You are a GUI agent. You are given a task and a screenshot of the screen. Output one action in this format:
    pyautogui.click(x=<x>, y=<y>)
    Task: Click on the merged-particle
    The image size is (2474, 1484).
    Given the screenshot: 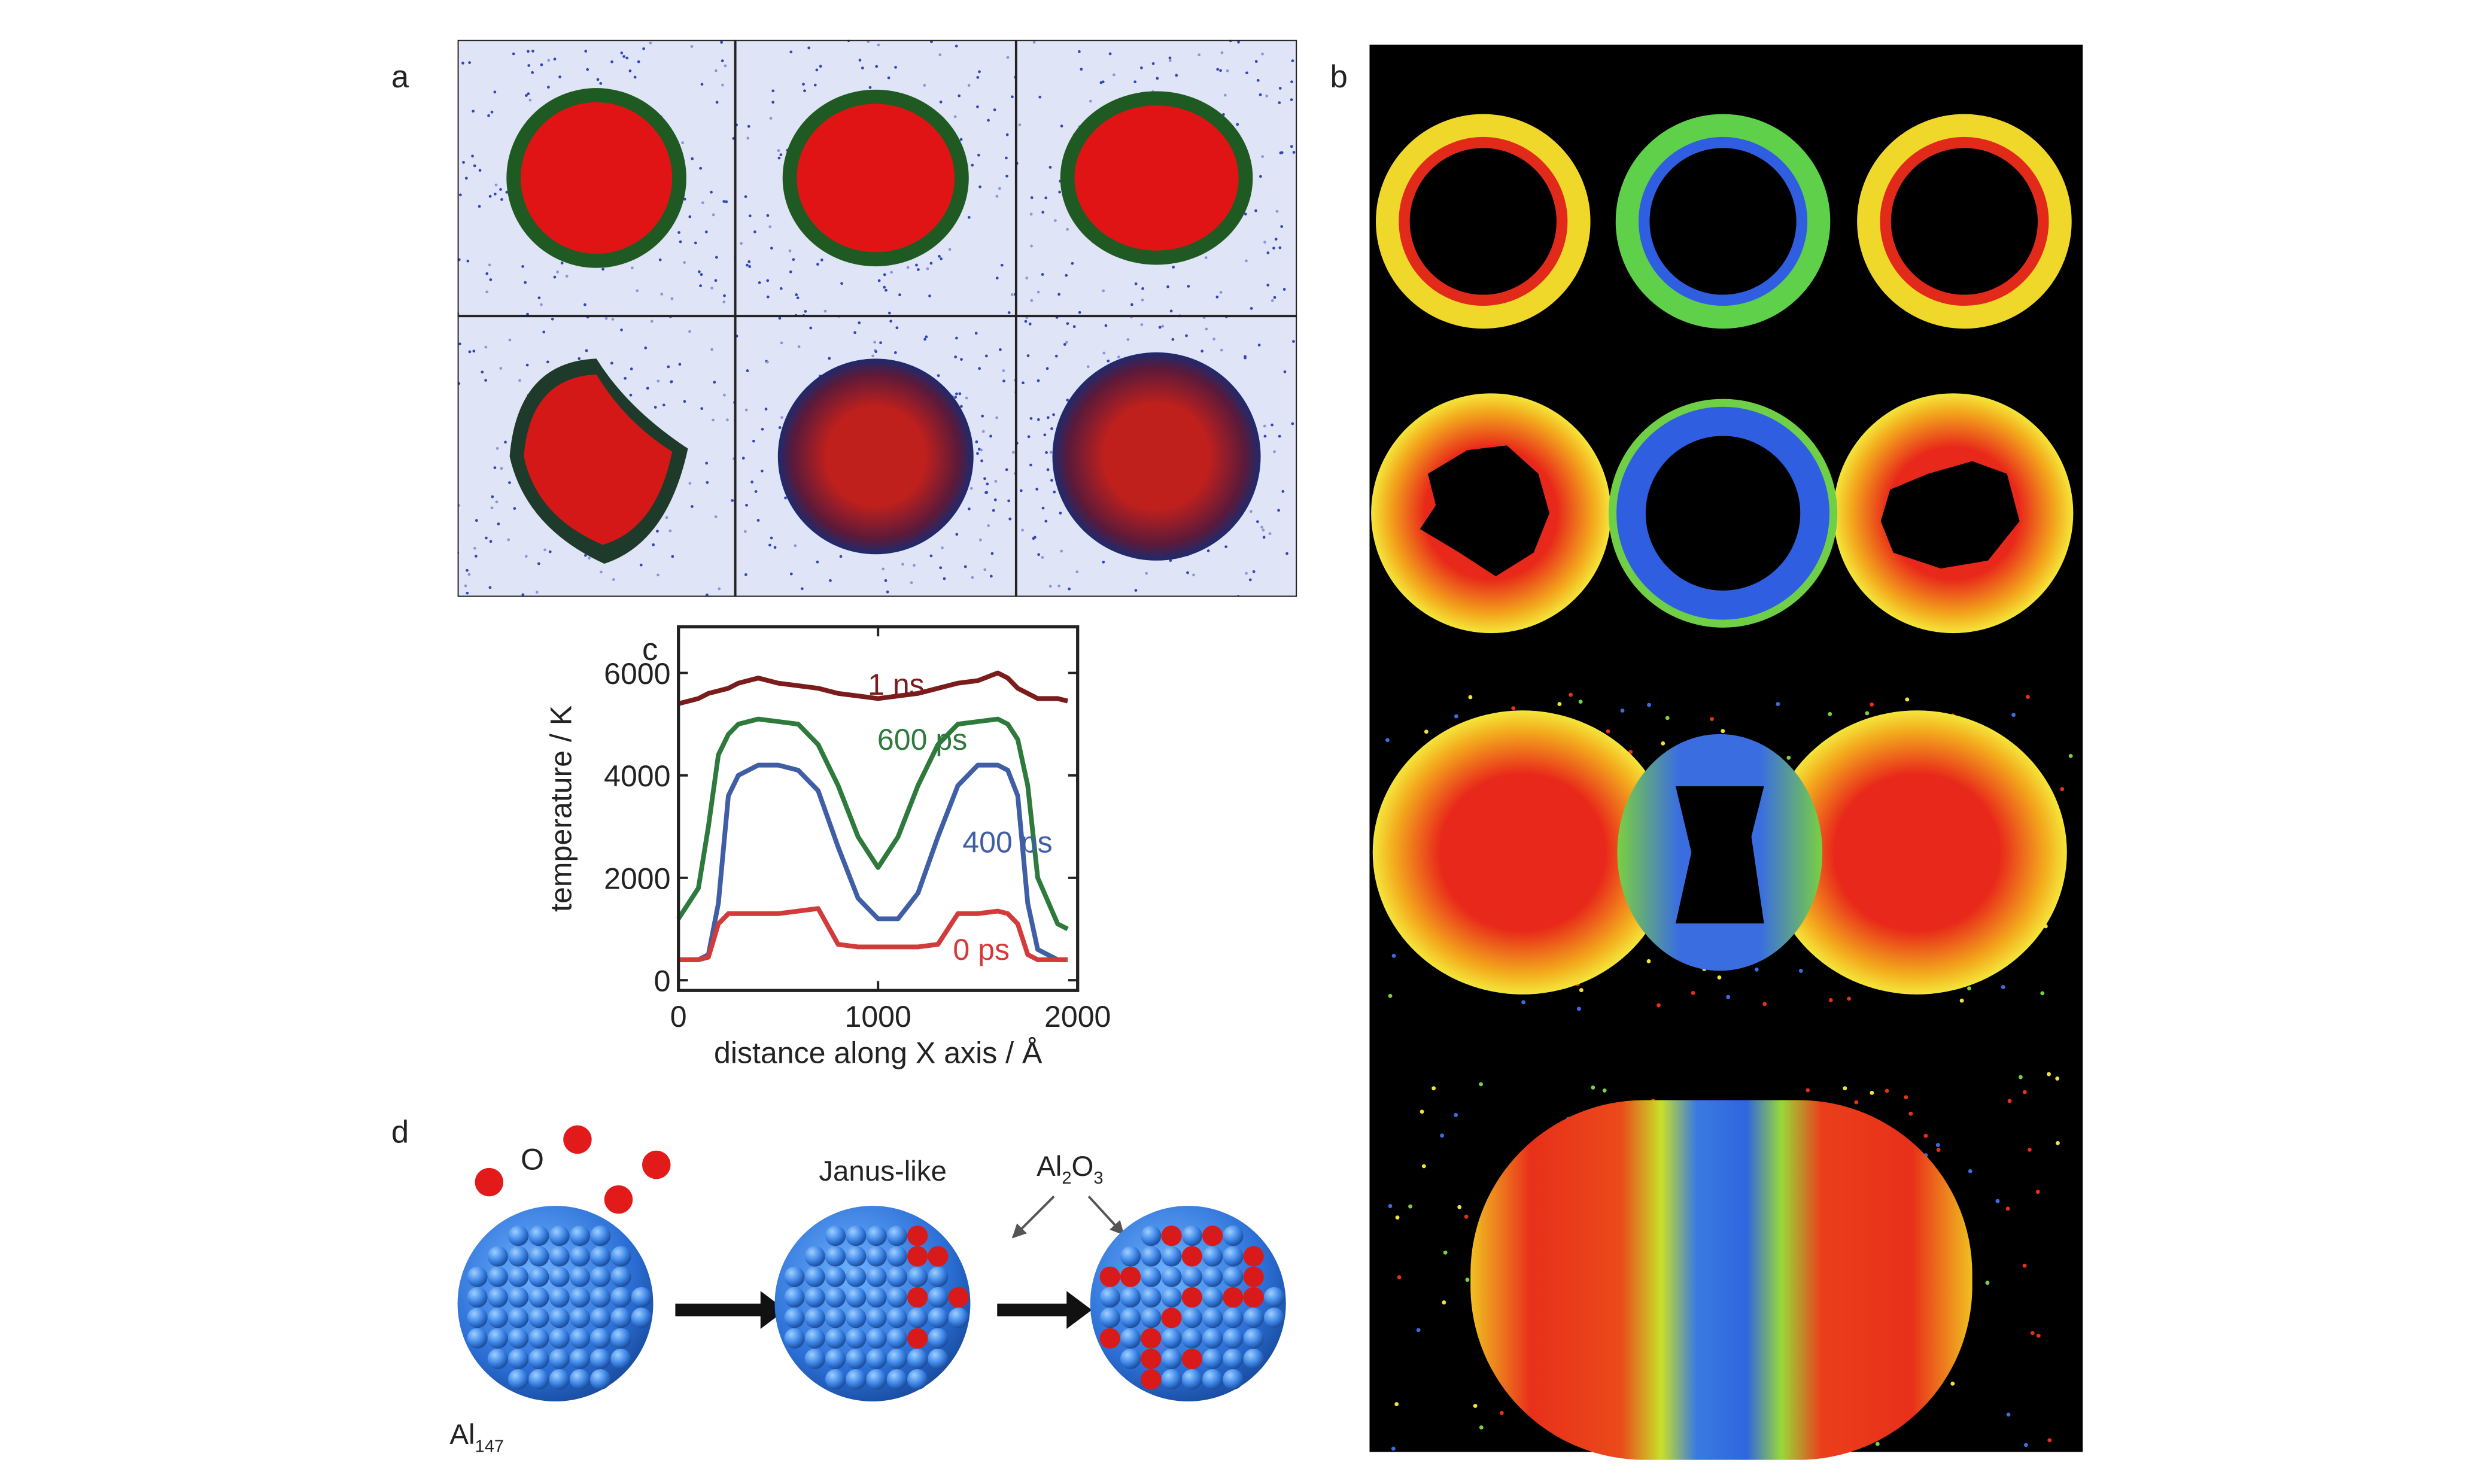 What is the action you would take?
    pyautogui.click(x=1721, y=1280)
    